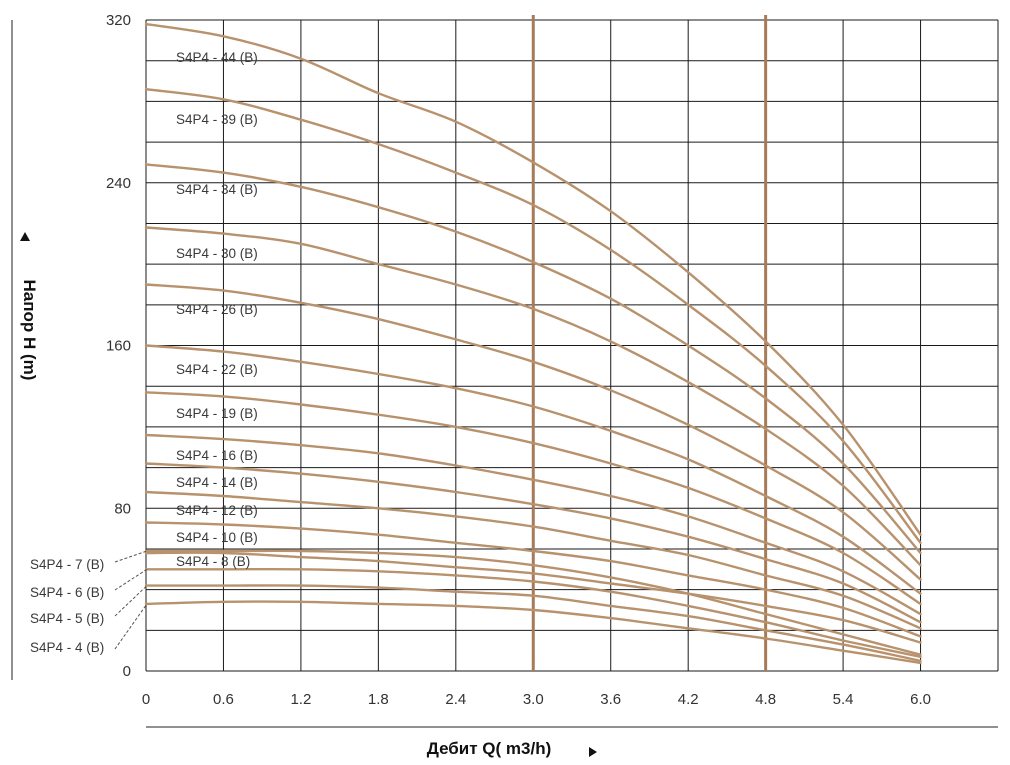 This screenshot has height=765, width=1010. Describe the element at coordinates (688, 699) in the screenshot. I see `x-tick-label: 4.2` at that location.